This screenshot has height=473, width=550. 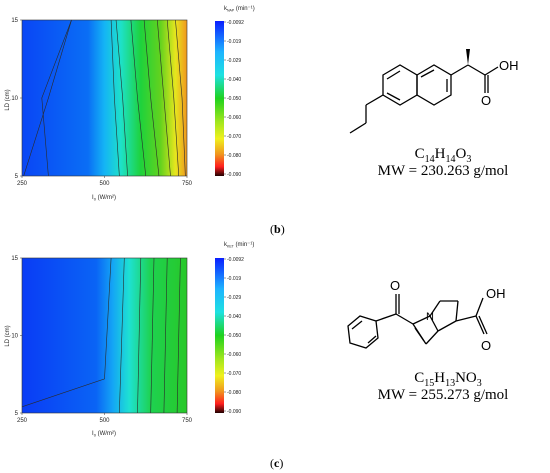 What do you see at coordinates (443, 155) in the screenshot?
I see `formula-b: C14H14O3` at bounding box center [443, 155].